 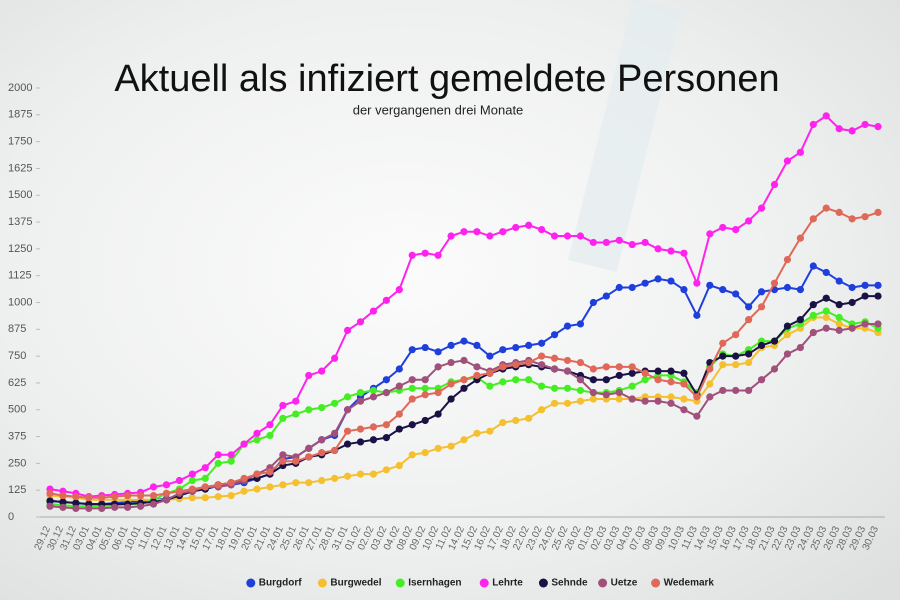 I want to click on legend-label: Isernhagen, so click(x=434, y=583).